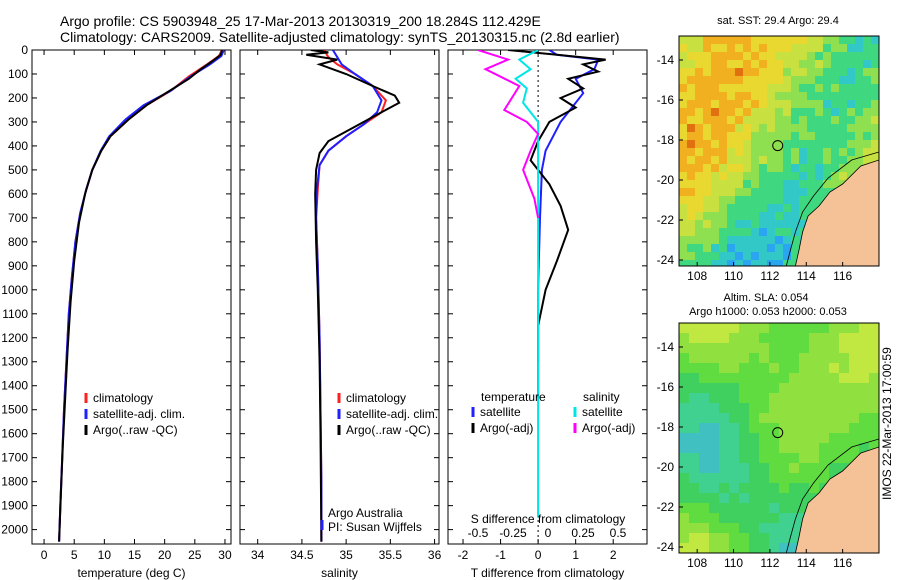 The image size is (900, 580). I want to click on x-tick-label: 108, so click(697, 563).